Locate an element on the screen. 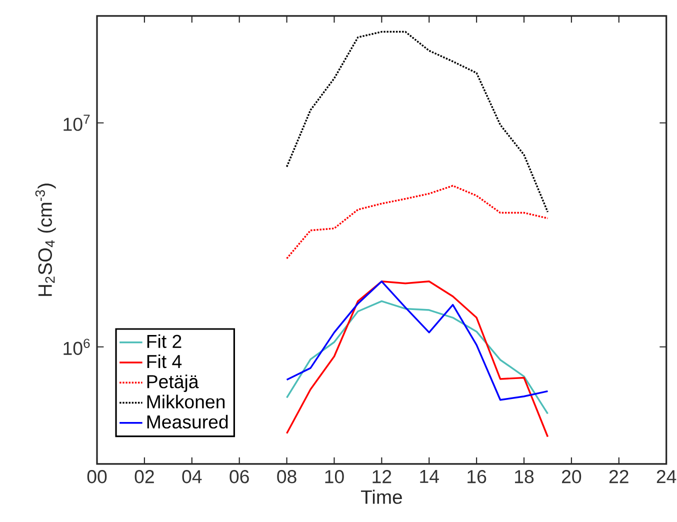 This screenshot has height=522, width=677. legend-label: Fit 2 is located at coordinates (164, 341).